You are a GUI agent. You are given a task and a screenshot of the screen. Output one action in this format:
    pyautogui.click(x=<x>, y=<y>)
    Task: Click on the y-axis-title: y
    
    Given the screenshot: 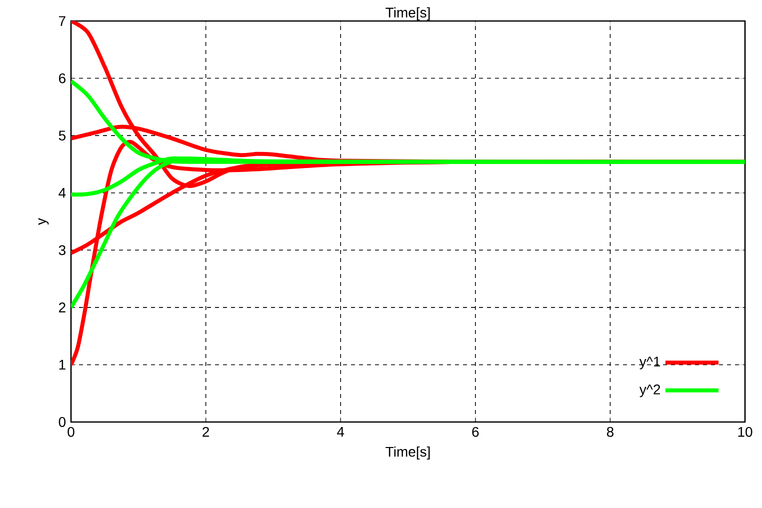 What is the action you would take?
    pyautogui.click(x=43, y=221)
    